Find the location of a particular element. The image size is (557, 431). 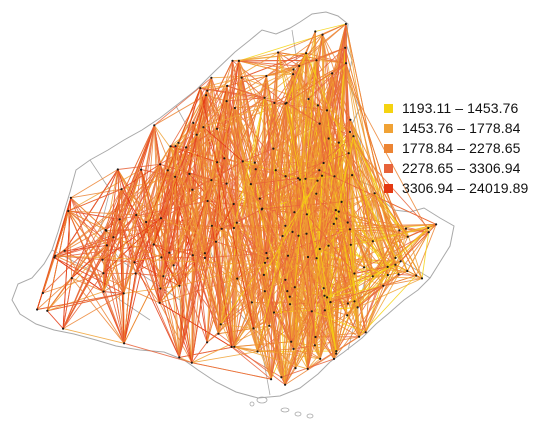

flow-line is located at coordinates (93, 336).